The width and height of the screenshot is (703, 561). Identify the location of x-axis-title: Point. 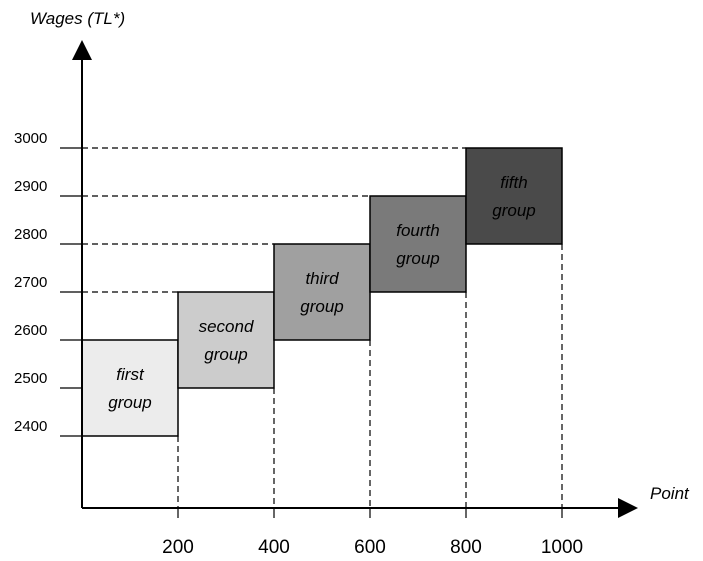
(670, 493).